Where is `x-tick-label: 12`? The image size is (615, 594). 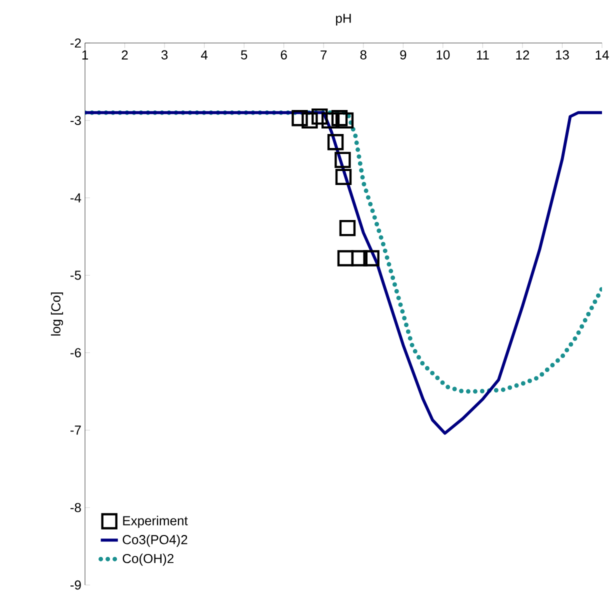 x-tick-label: 12 is located at coordinates (523, 55).